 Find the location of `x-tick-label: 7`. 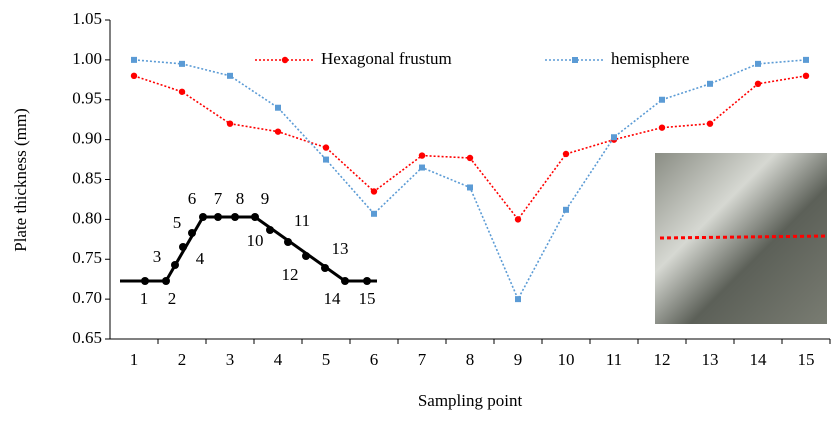

x-tick-label: 7 is located at coordinates (422, 359).